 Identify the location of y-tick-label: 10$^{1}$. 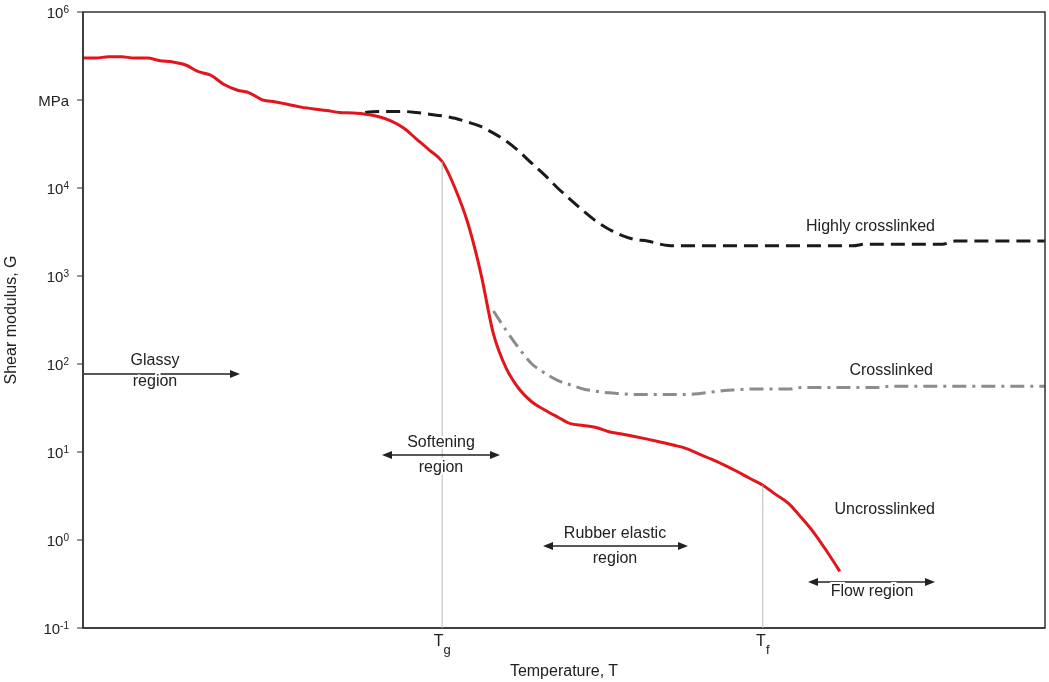
(58, 452).